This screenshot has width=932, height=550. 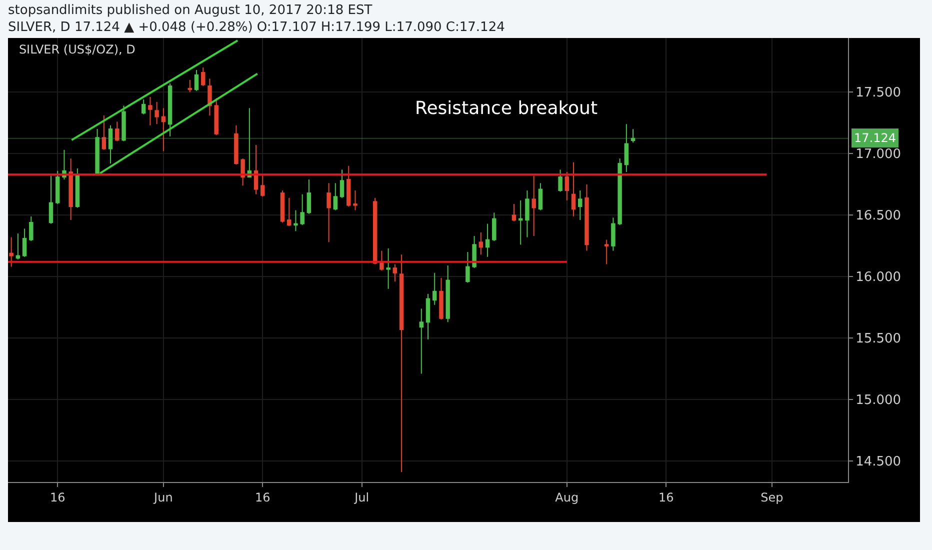 I want to click on chart-subtitle: SILVER, D 17.124 ▲ +0.048 (+0.28%) O:17.107 H:17.199 L:17.090 C:17.124, so click(x=256, y=27).